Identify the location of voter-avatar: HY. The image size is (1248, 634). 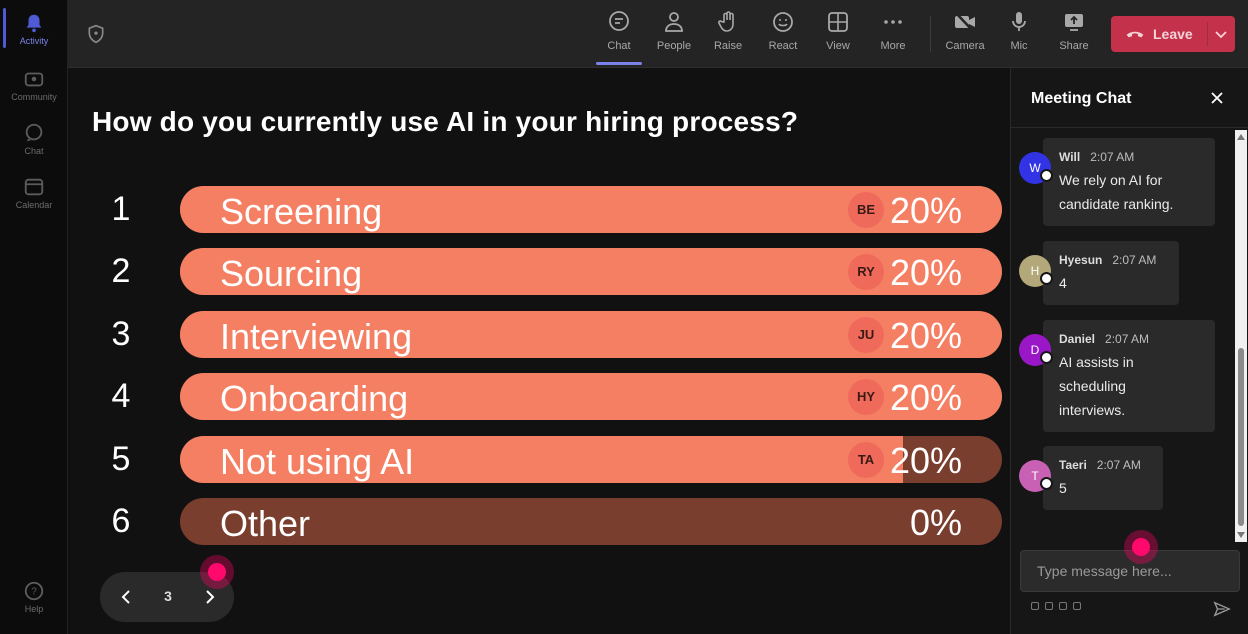
(866, 397).